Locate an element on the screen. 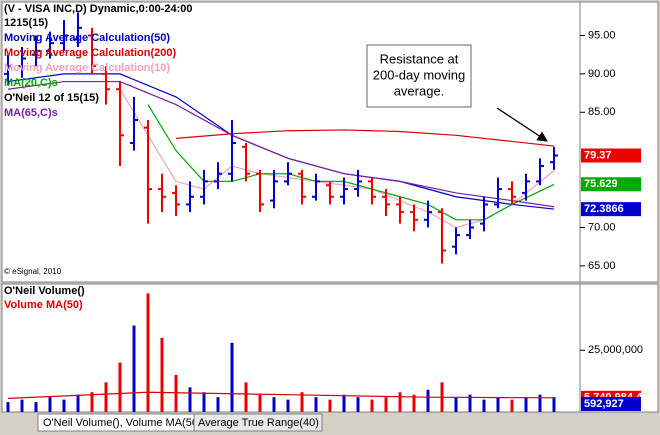  y-tick-label: 85.00 is located at coordinates (602, 112).